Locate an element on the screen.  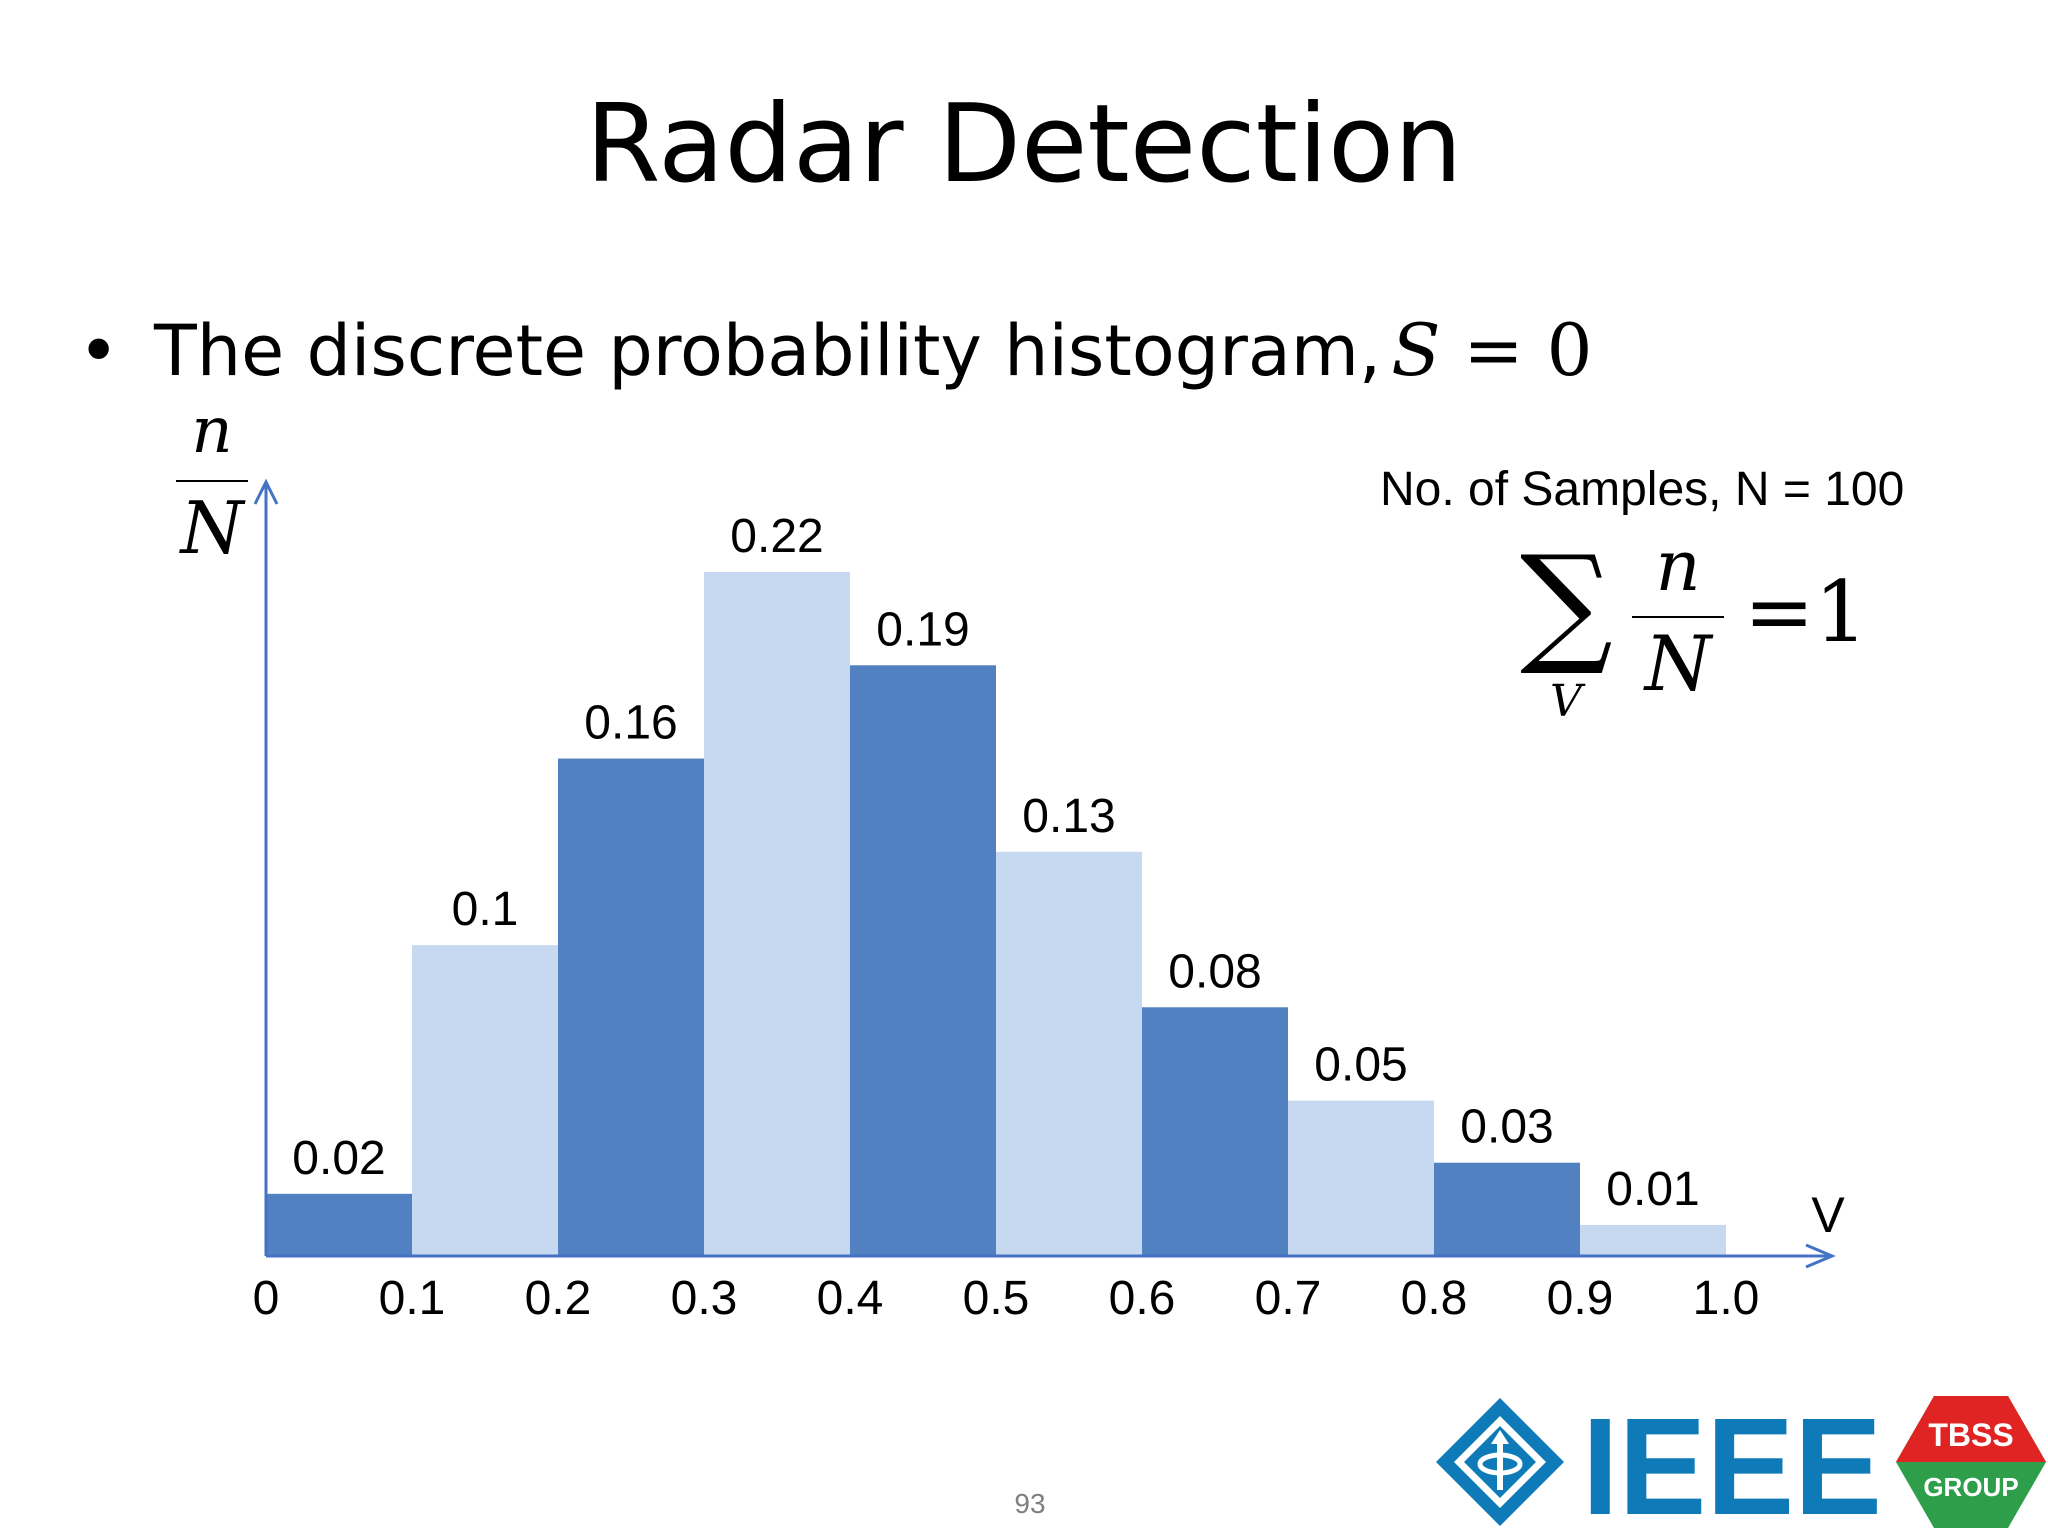
sum-equals: =1 is located at coordinates (1806, 612).